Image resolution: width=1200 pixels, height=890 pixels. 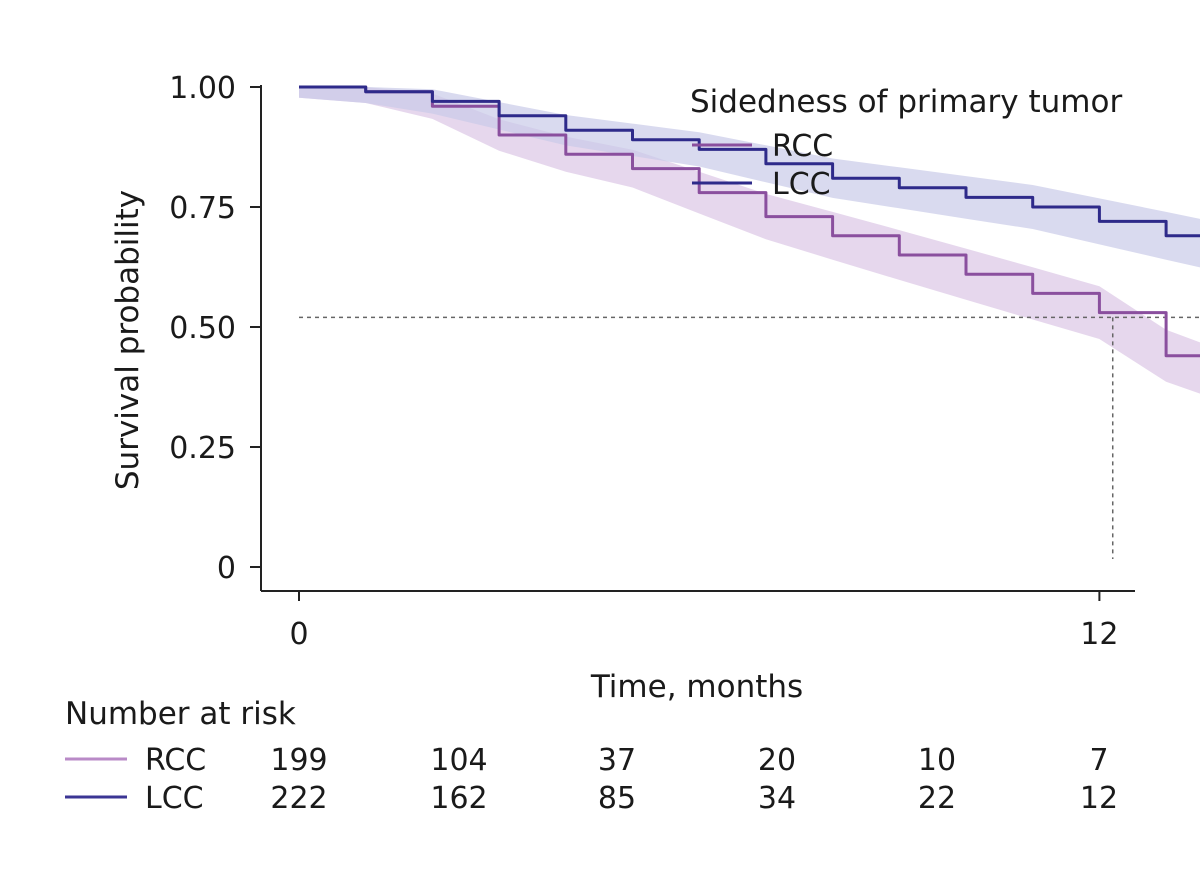 I want to click on legend: Sidedness of primary tumor, so click(x=906, y=102).